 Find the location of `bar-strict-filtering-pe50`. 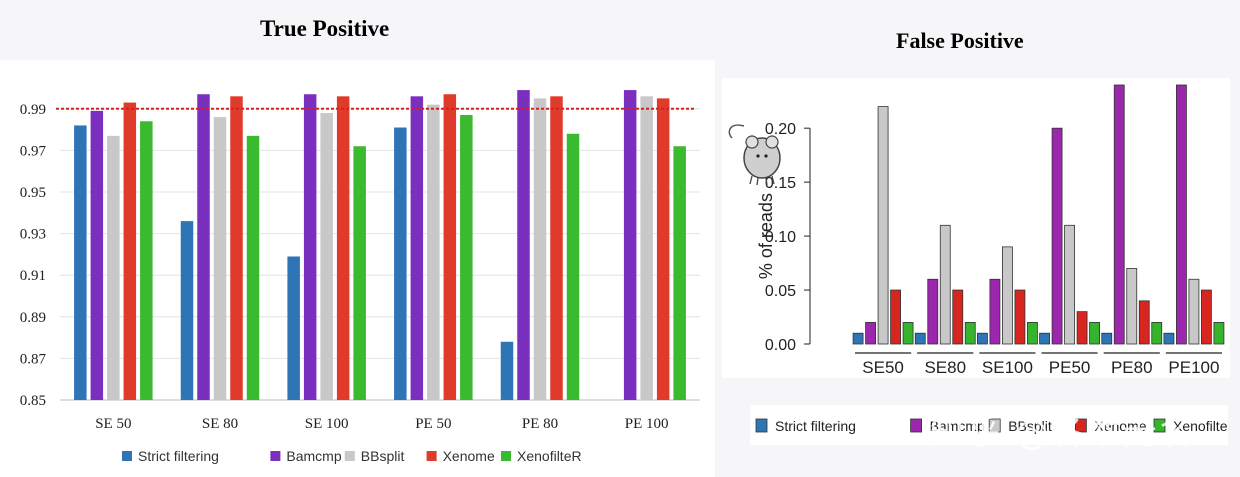

bar-strict-filtering-pe50 is located at coordinates (1044, 338).